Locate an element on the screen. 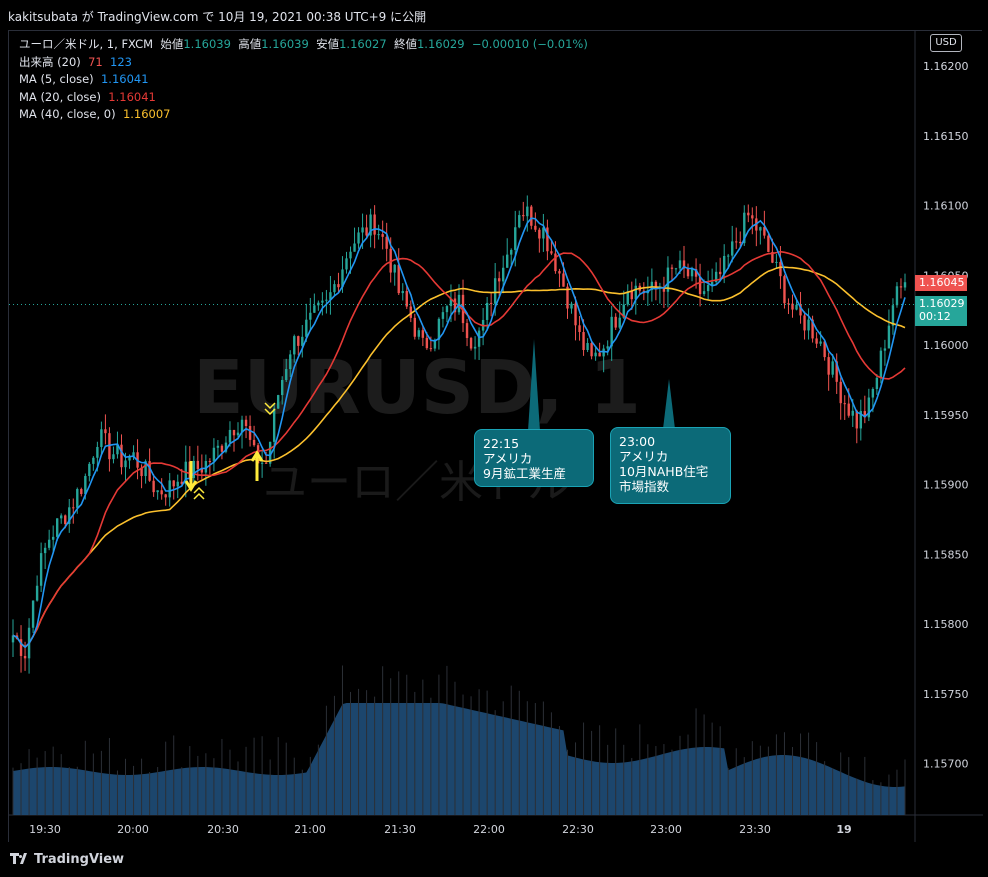 Image resolution: width=988 pixels, height=877 pixels. last-price-label: 1.16045 is located at coordinates (941, 283).